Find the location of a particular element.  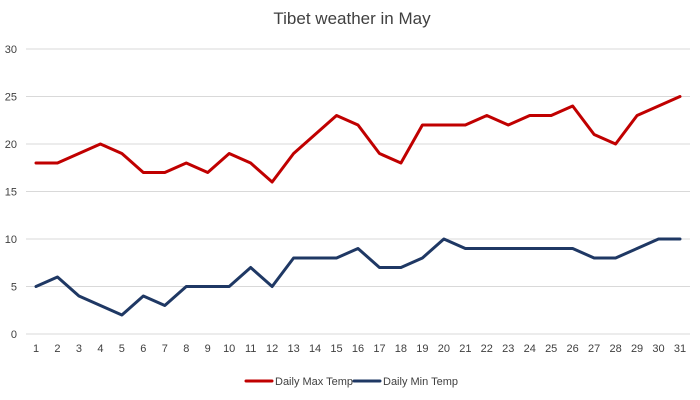

chart-title: Tibet weather in May is located at coordinates (352, 18).